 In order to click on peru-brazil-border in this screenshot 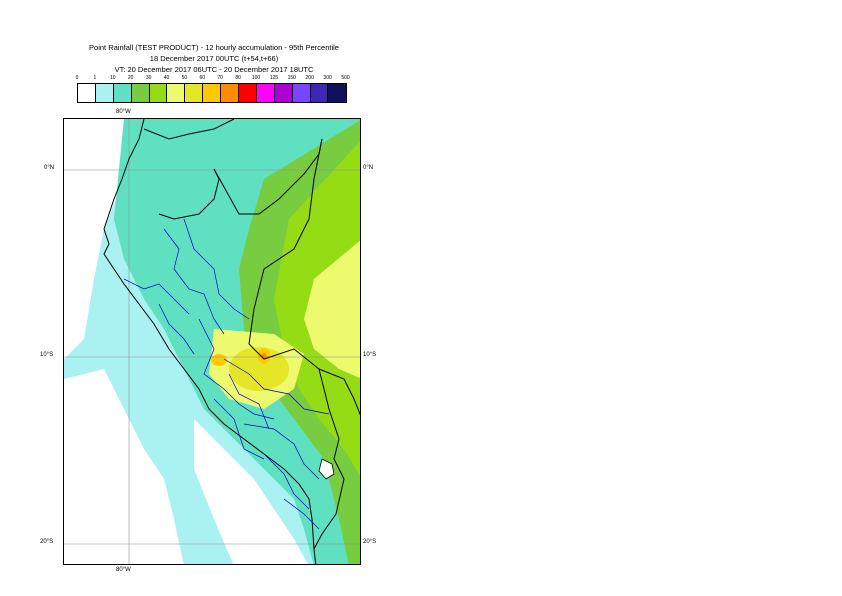, I will do `click(296, 344)`.